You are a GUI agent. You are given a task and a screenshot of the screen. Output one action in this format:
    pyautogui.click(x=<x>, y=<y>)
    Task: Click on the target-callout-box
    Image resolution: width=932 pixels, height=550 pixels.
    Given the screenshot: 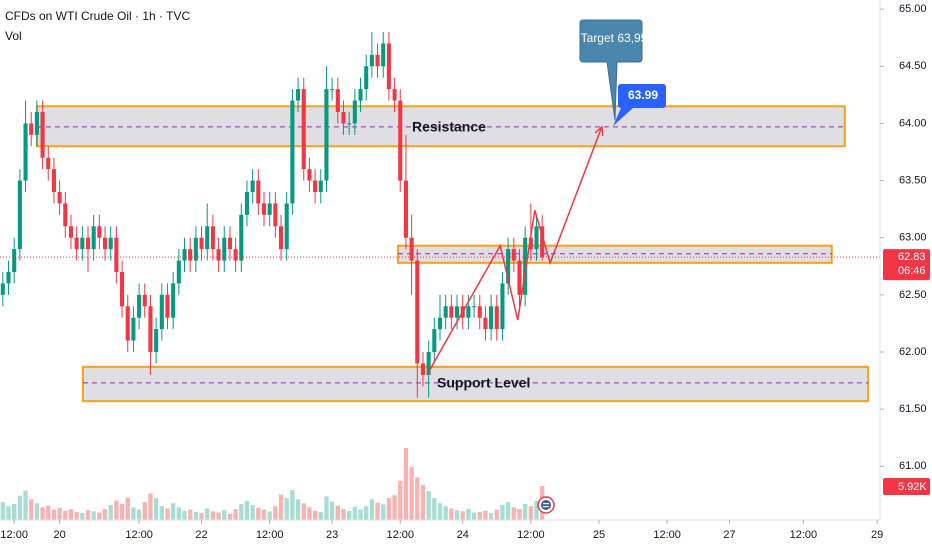 What is the action you would take?
    pyautogui.click(x=611, y=70)
    